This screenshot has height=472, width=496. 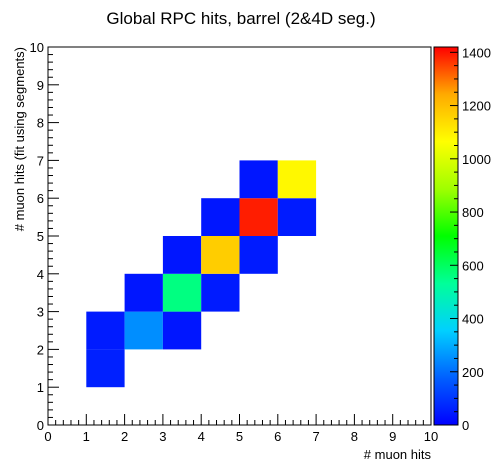 What do you see at coordinates (465, 425) in the screenshot?
I see `colorbar-tick-label: 0` at bounding box center [465, 425].